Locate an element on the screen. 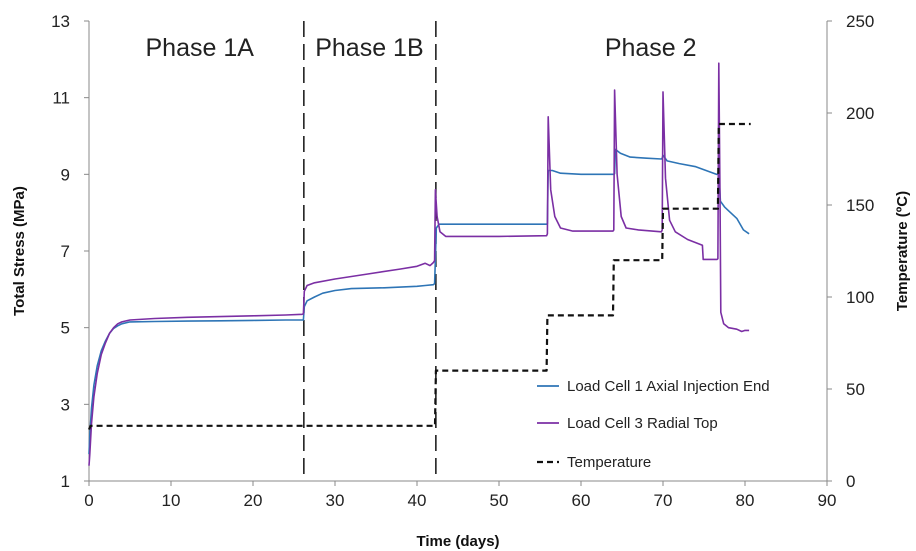  y-tick-label: 7 is located at coordinates (65, 251).